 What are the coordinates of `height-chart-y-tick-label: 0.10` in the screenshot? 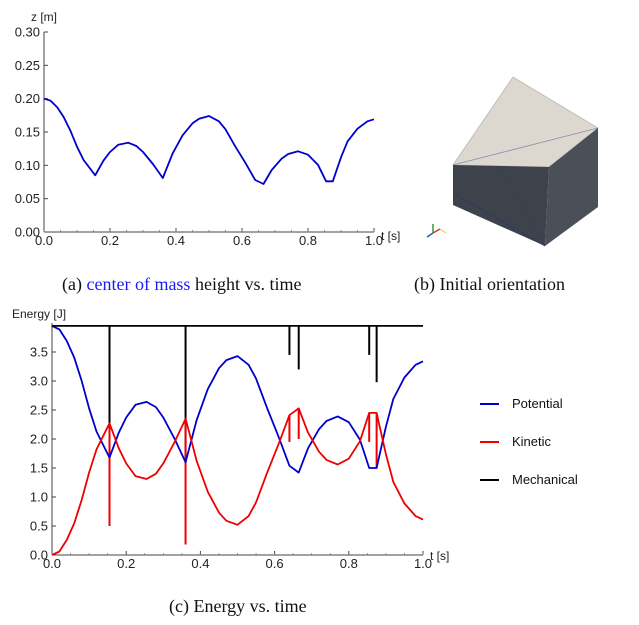 It's located at (27, 165).